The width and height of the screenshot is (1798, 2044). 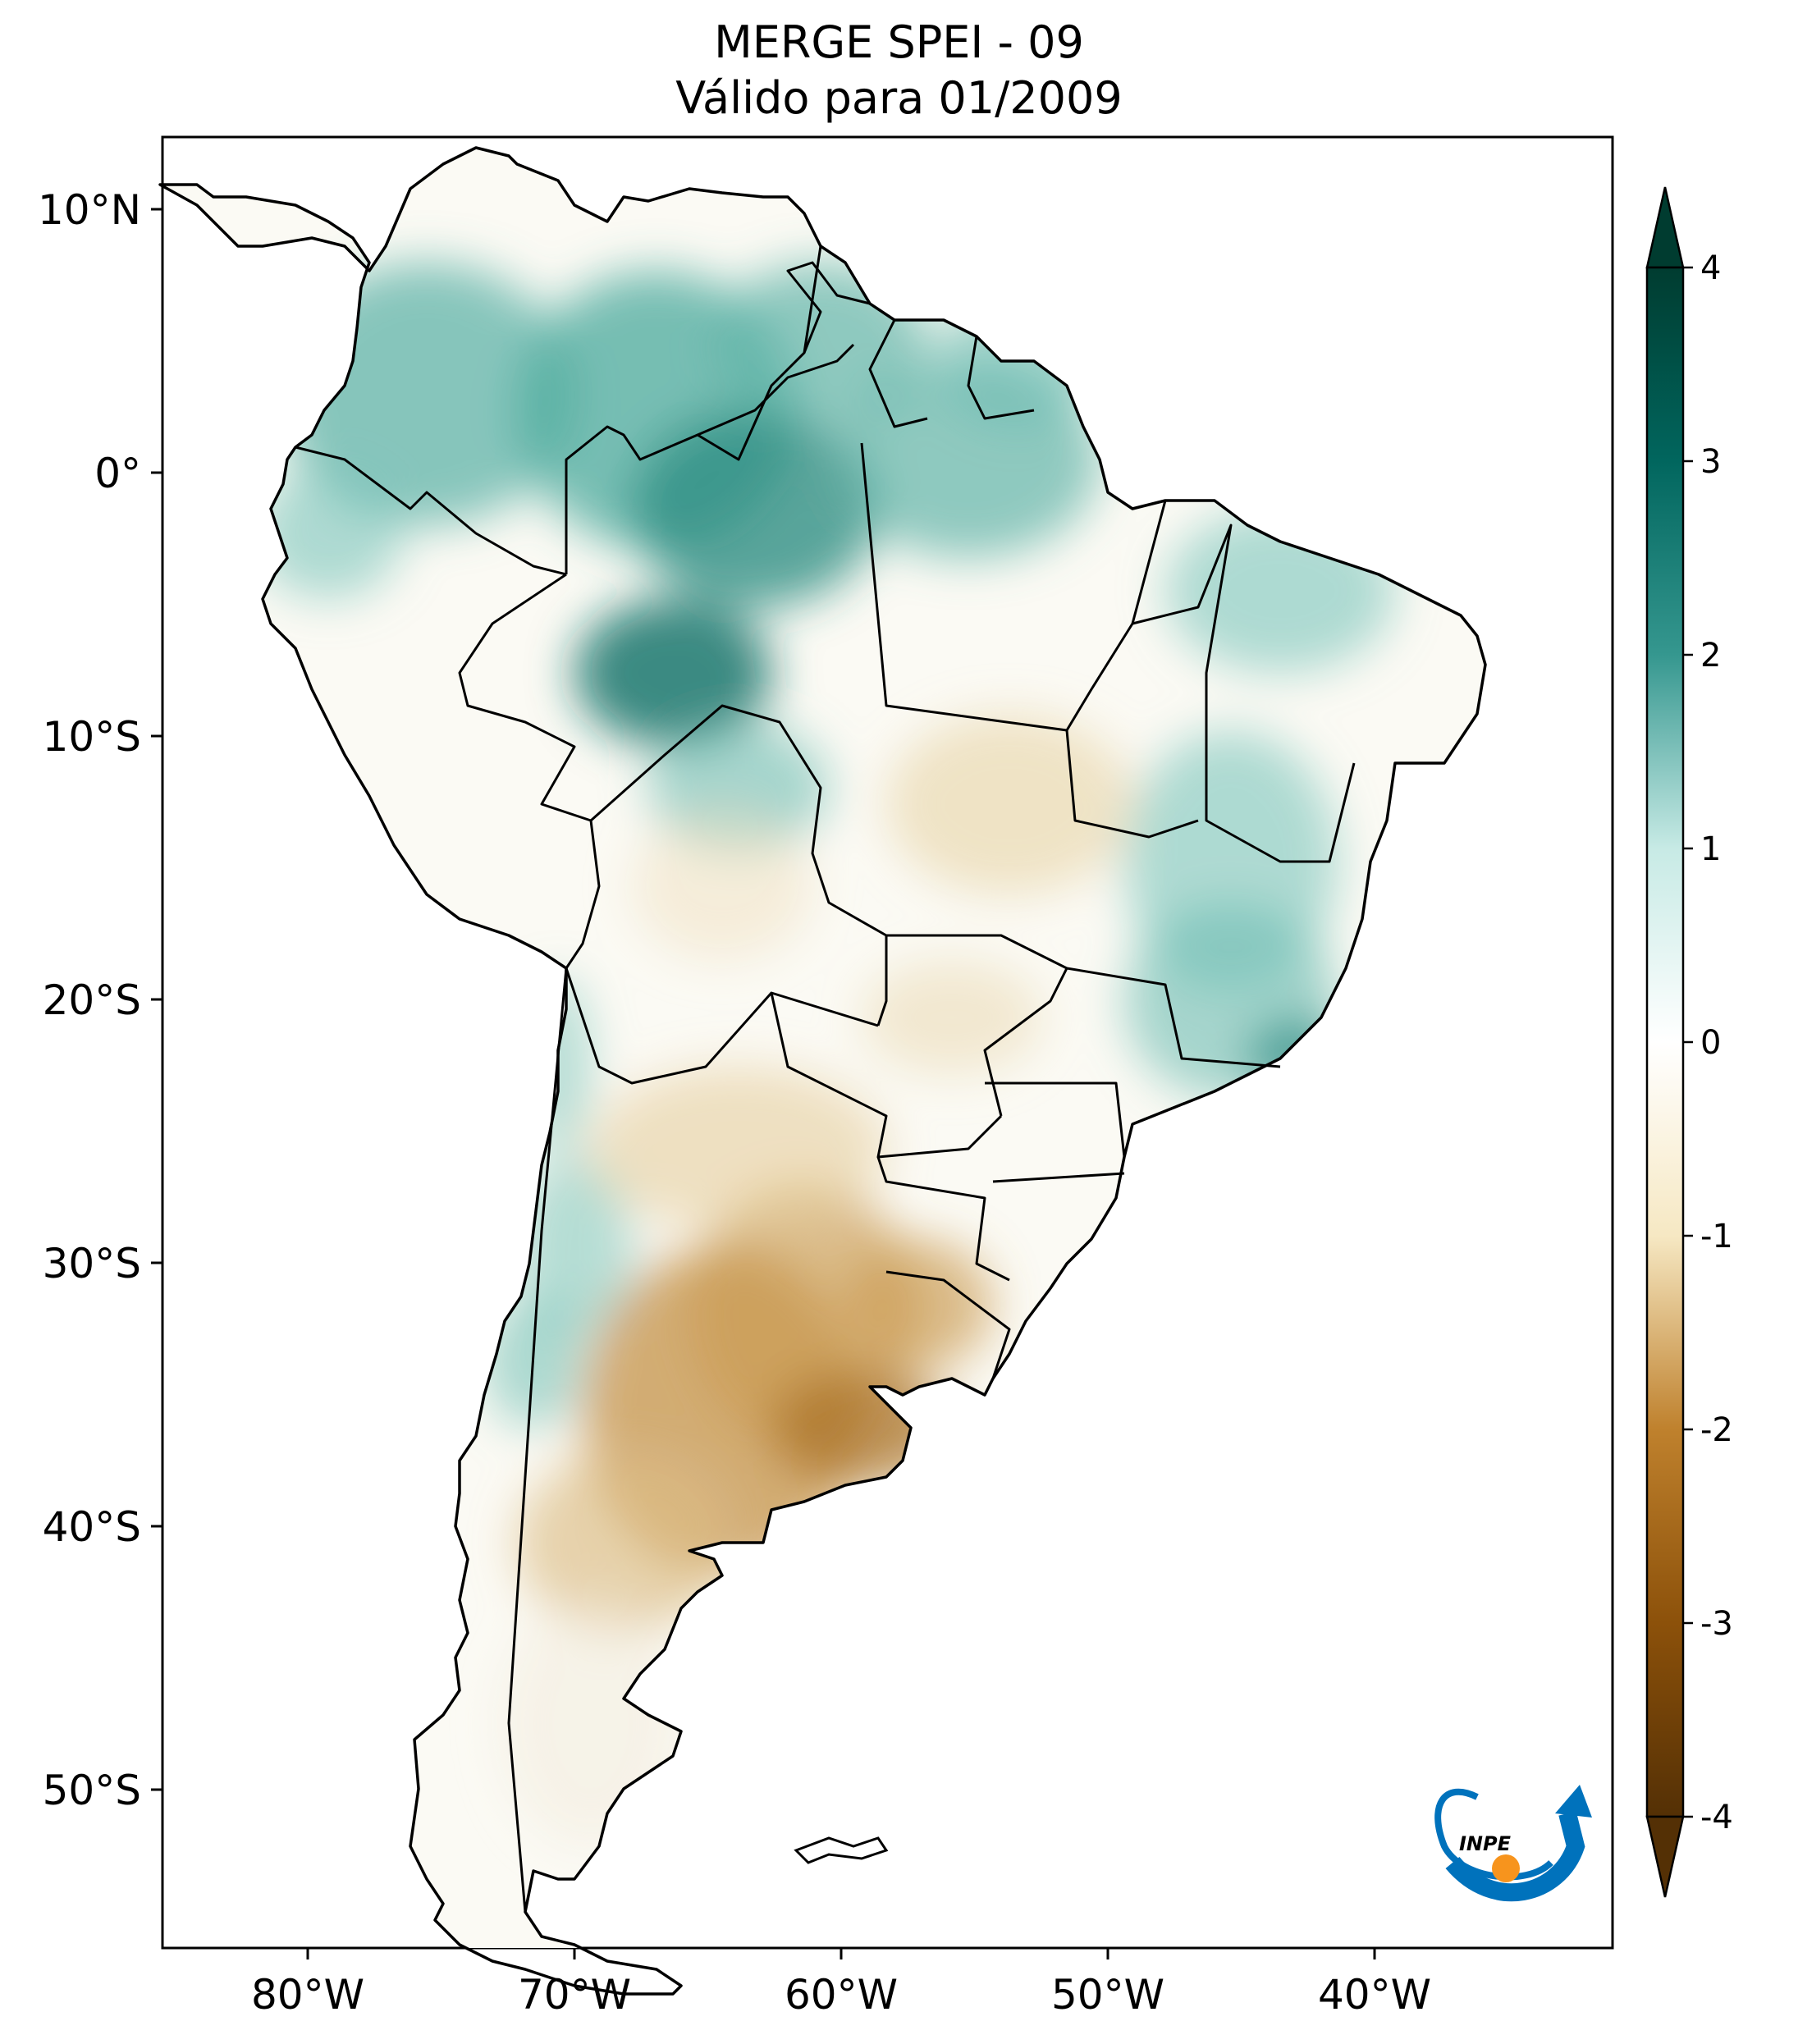 What do you see at coordinates (1513, 1843) in the screenshot?
I see `inpe-logo: INPE` at bounding box center [1513, 1843].